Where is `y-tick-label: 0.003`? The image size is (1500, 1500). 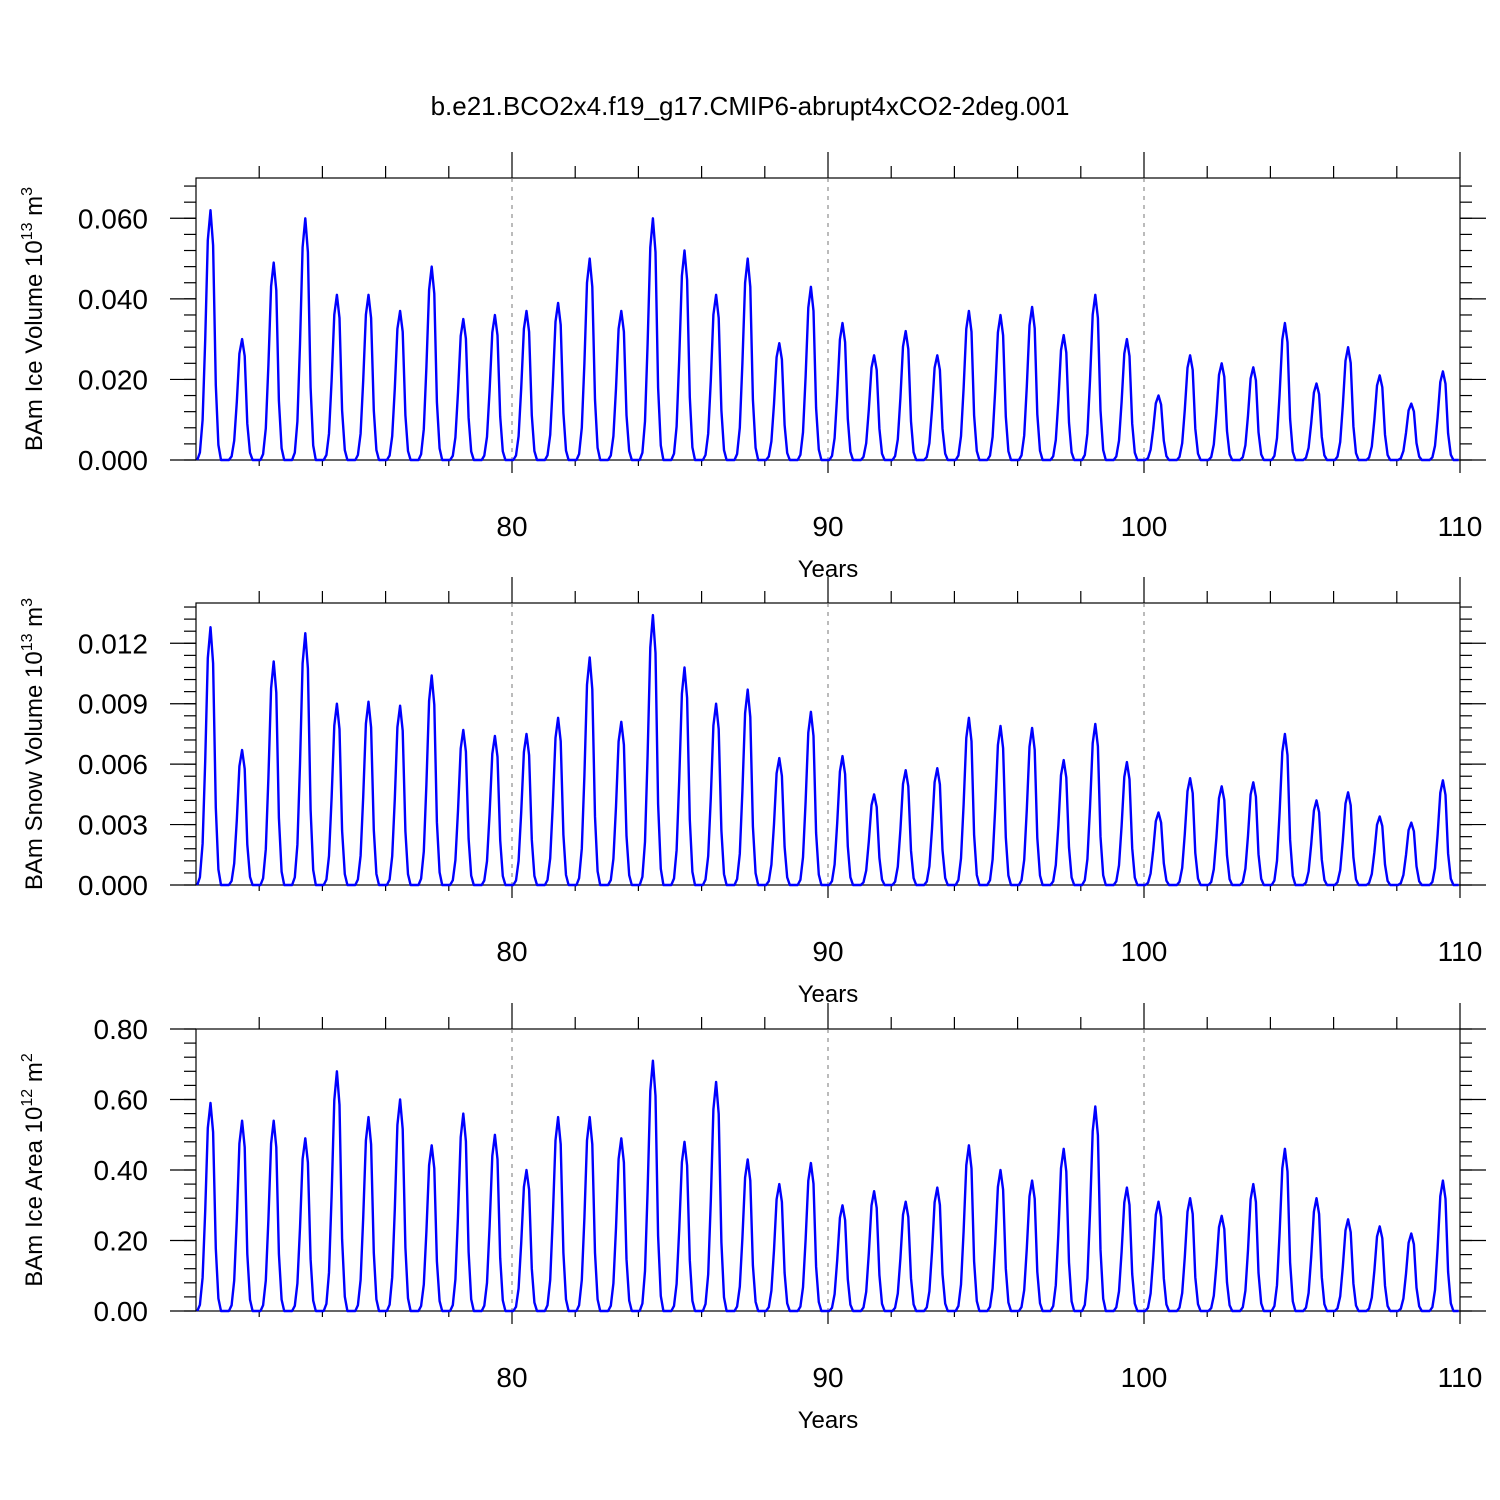
y-tick-label: 0.003 is located at coordinates (113, 825).